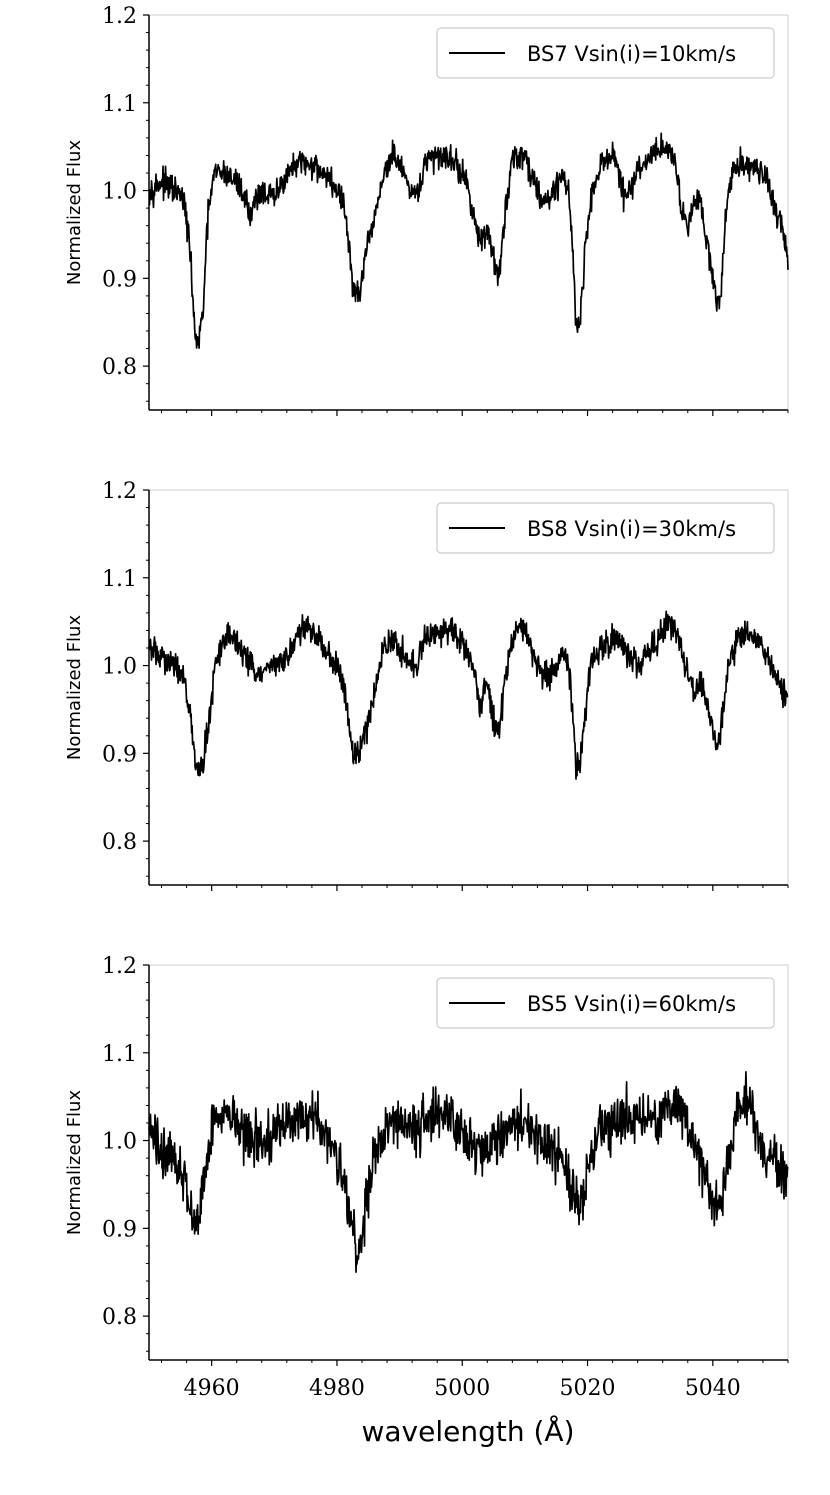 Image resolution: width=830 pixels, height=1495 pixels. I want to click on x-tick-label: 4960, so click(212, 1388).